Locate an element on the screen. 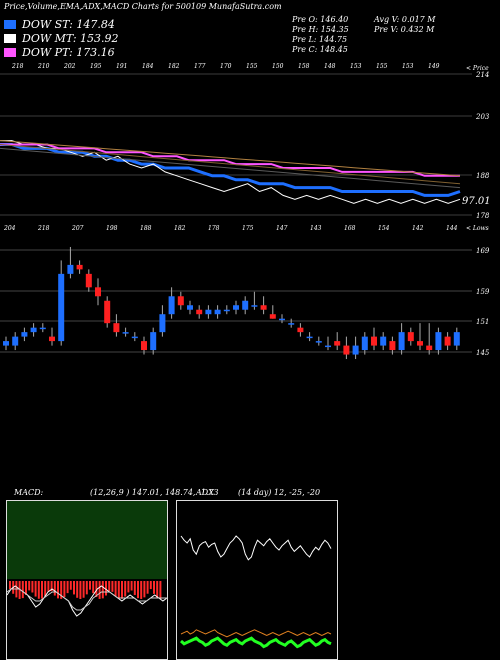  ema-top-tick: 148 is located at coordinates (330, 66).